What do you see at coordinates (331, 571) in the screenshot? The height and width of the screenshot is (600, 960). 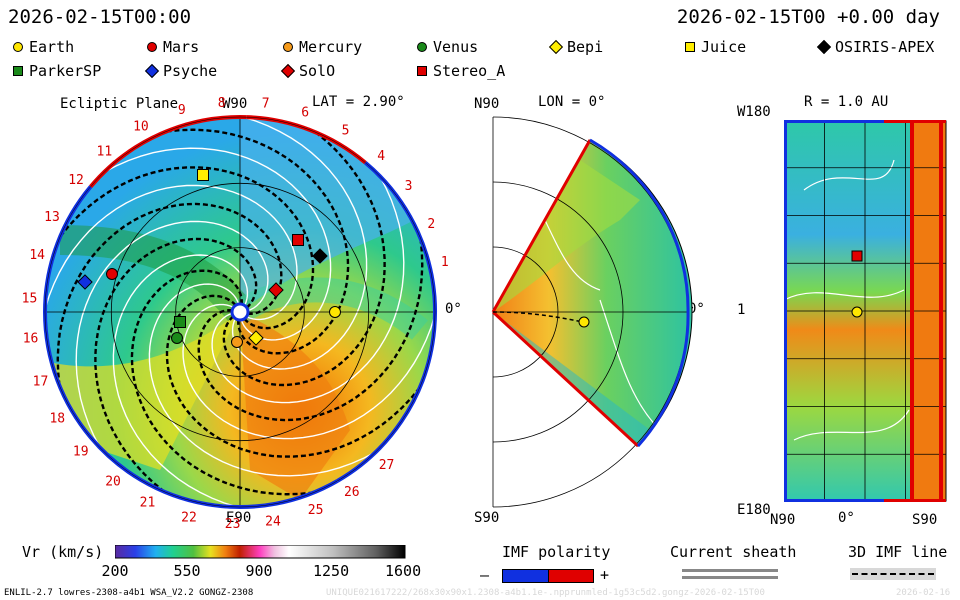 I see `colorbar-tick-label: 1250` at bounding box center [331, 571].